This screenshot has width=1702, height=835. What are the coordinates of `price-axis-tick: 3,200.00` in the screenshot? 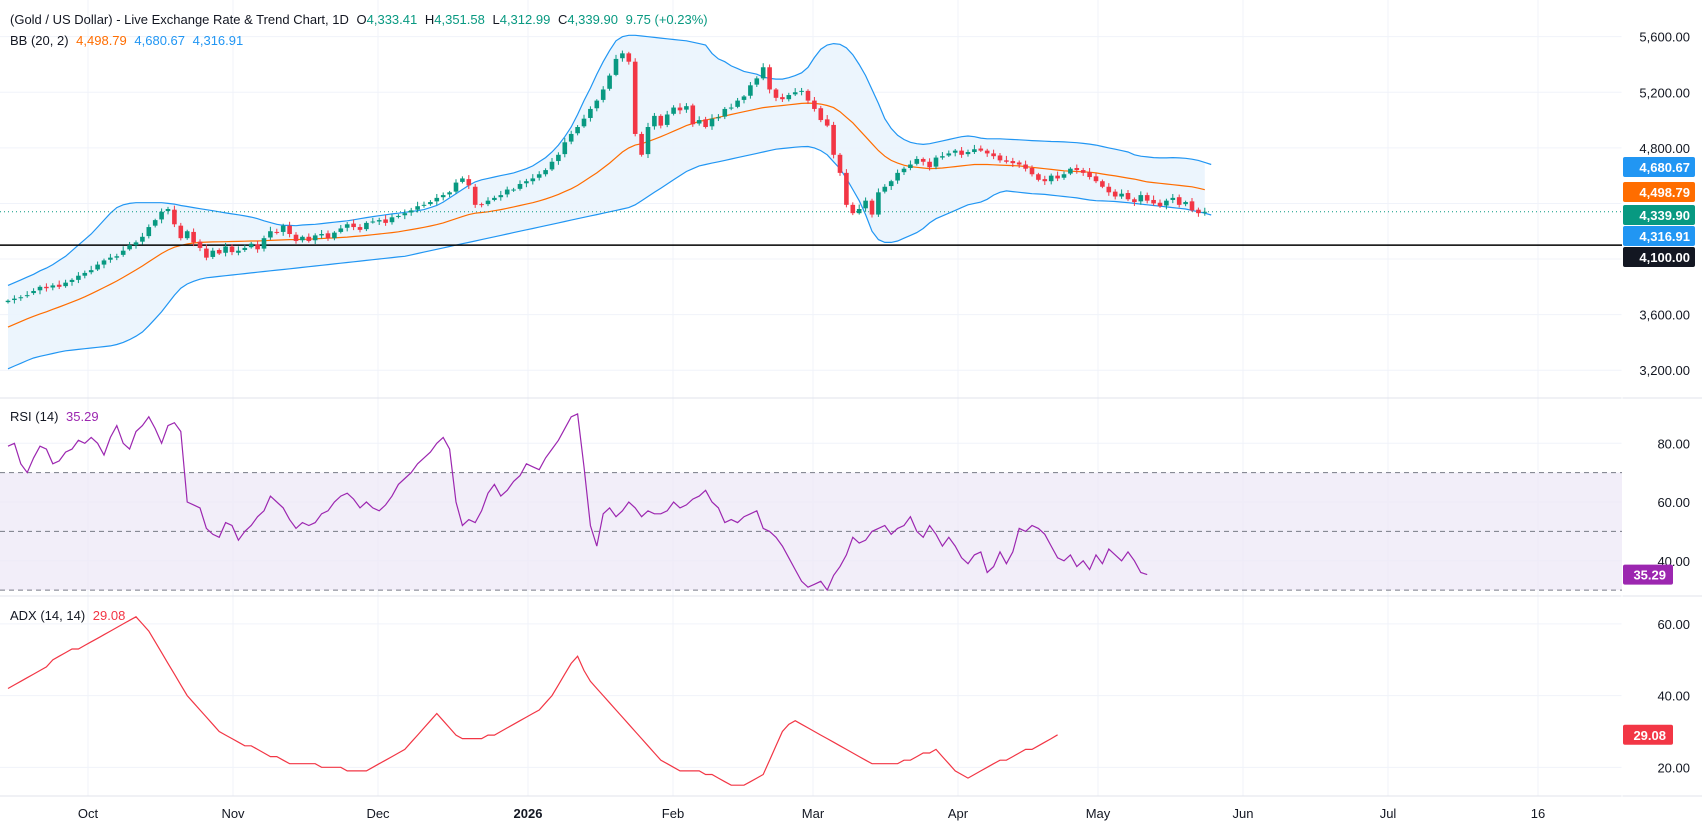 It's located at (1664, 370).